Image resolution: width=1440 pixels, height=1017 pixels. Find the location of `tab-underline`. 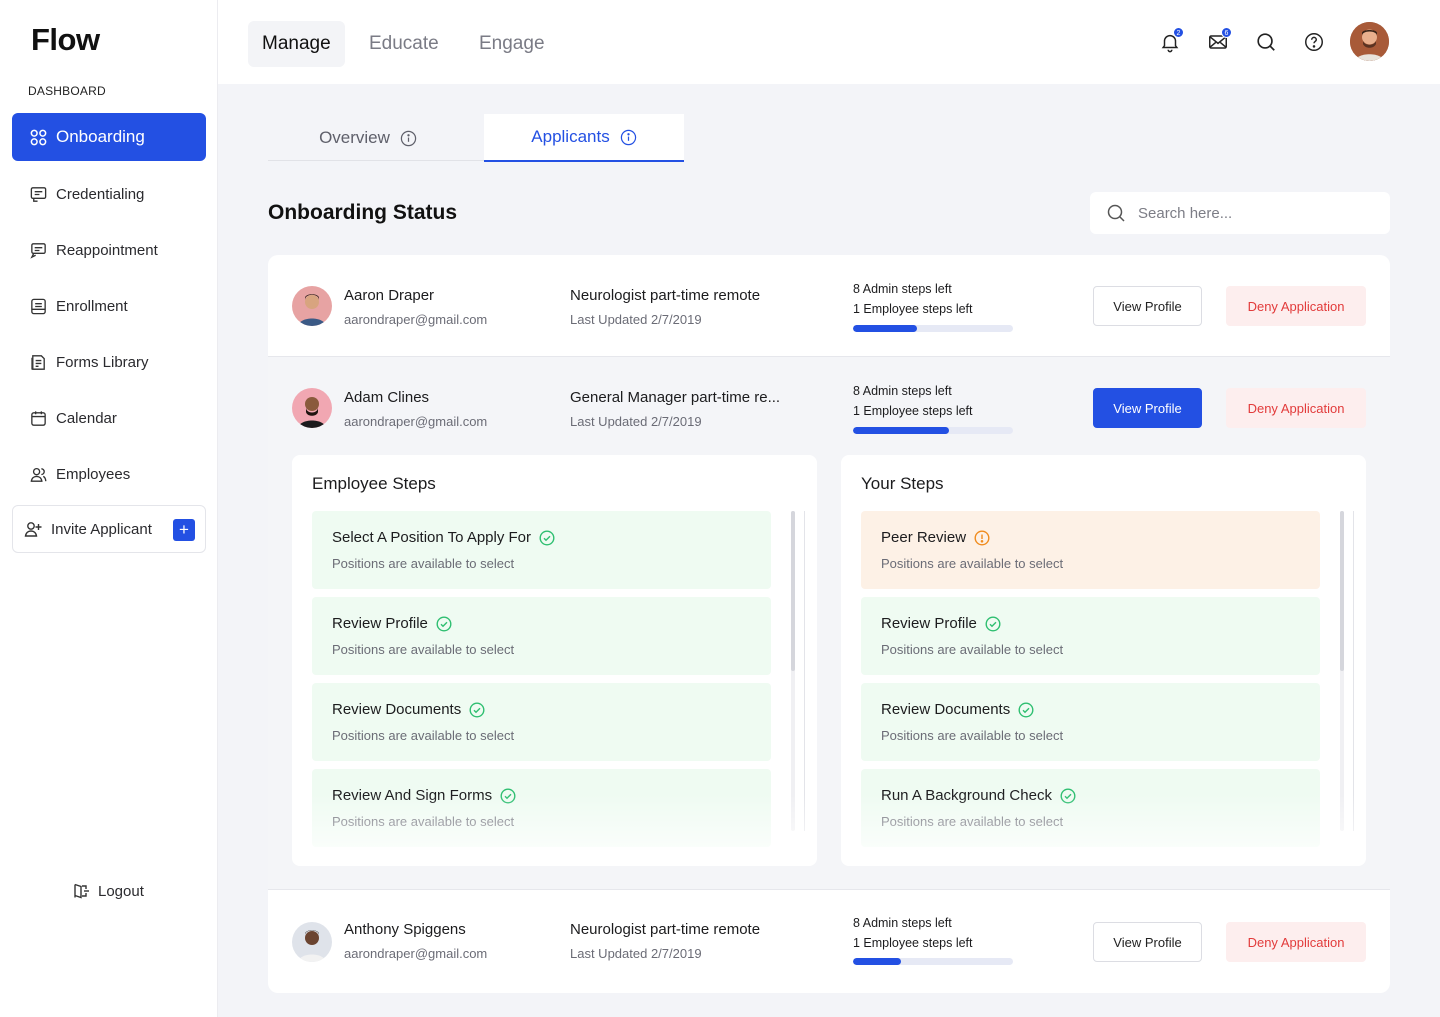

tab-underline is located at coordinates (376, 160).